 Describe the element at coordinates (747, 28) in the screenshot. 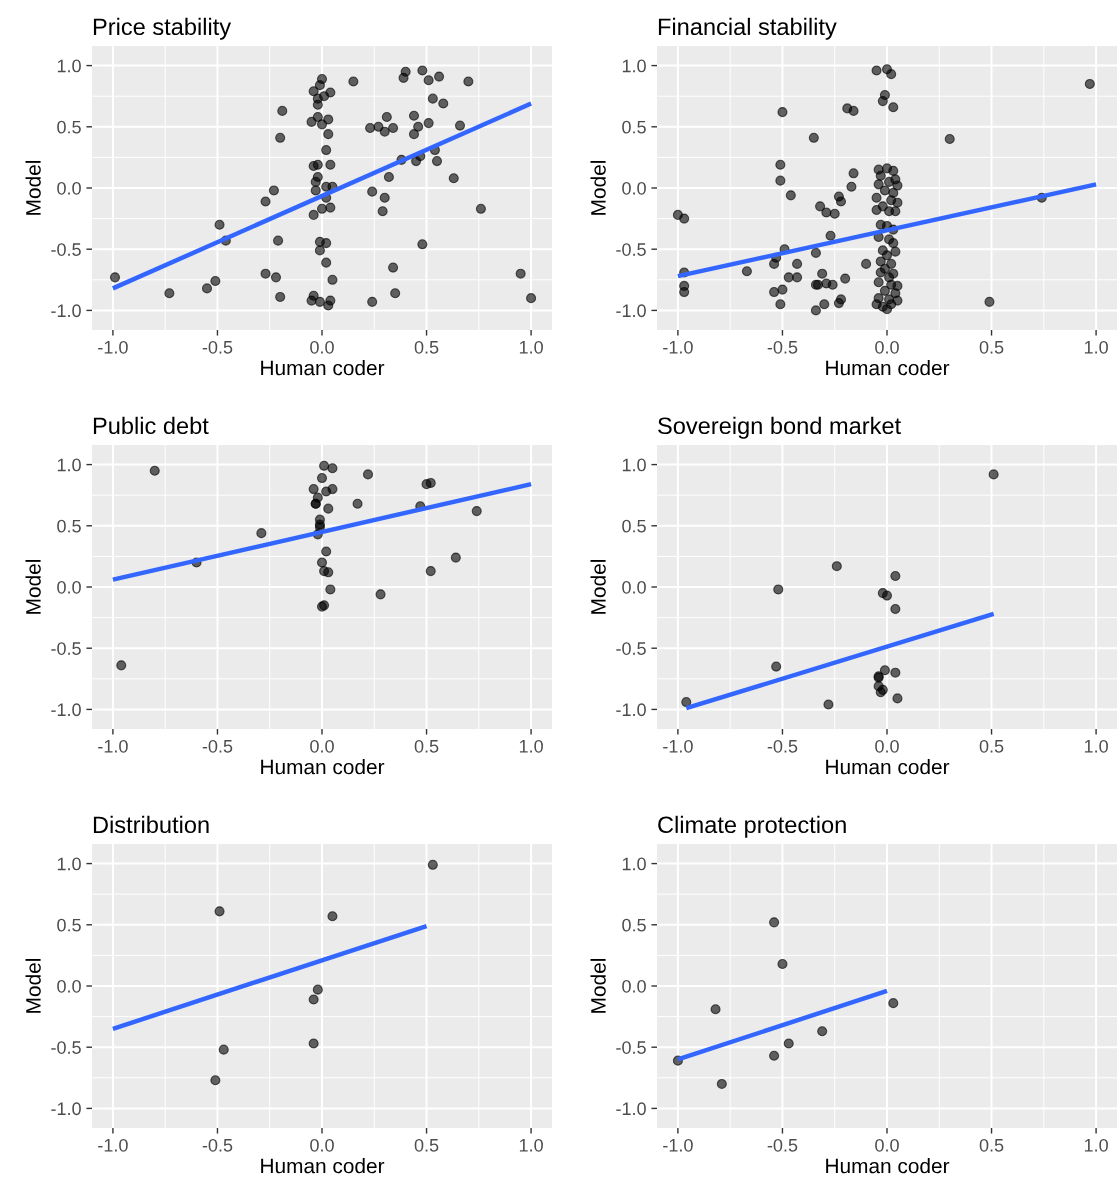

I see `chart-title: Financial stability` at that location.